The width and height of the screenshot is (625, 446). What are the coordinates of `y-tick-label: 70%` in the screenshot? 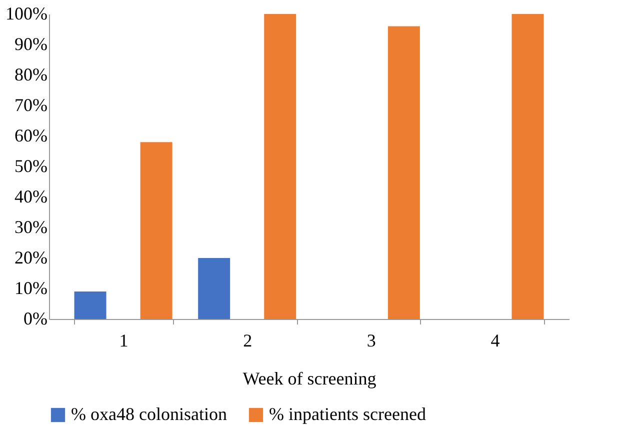 It's located at (31, 105).